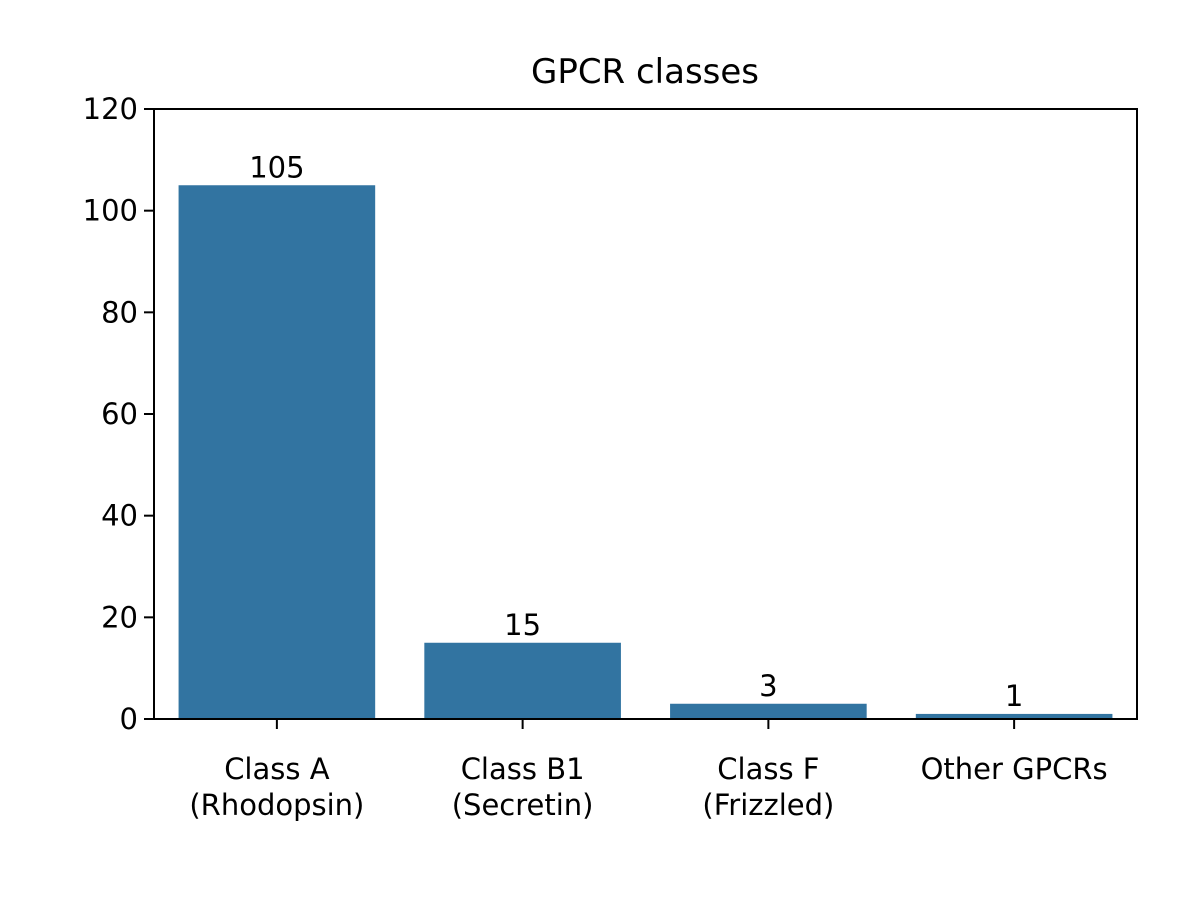 The height and width of the screenshot is (904, 1200). Describe the element at coordinates (768, 787) in the screenshot. I see `x-tick-label: Class F (Frizzled)` at that location.